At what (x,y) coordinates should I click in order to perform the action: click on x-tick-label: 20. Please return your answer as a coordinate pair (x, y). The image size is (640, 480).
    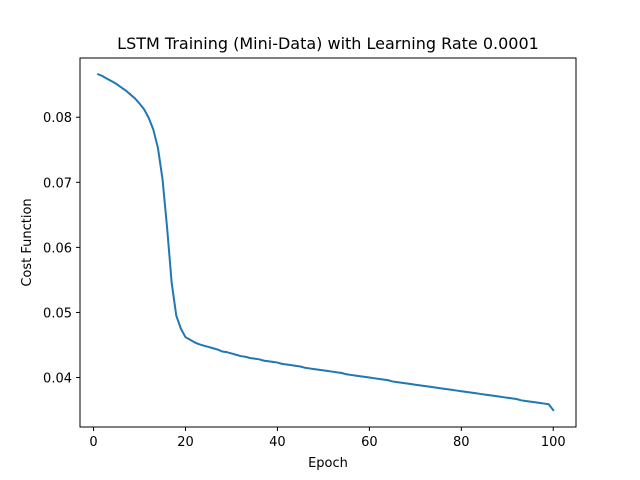
    Looking at the image, I should click on (185, 442).